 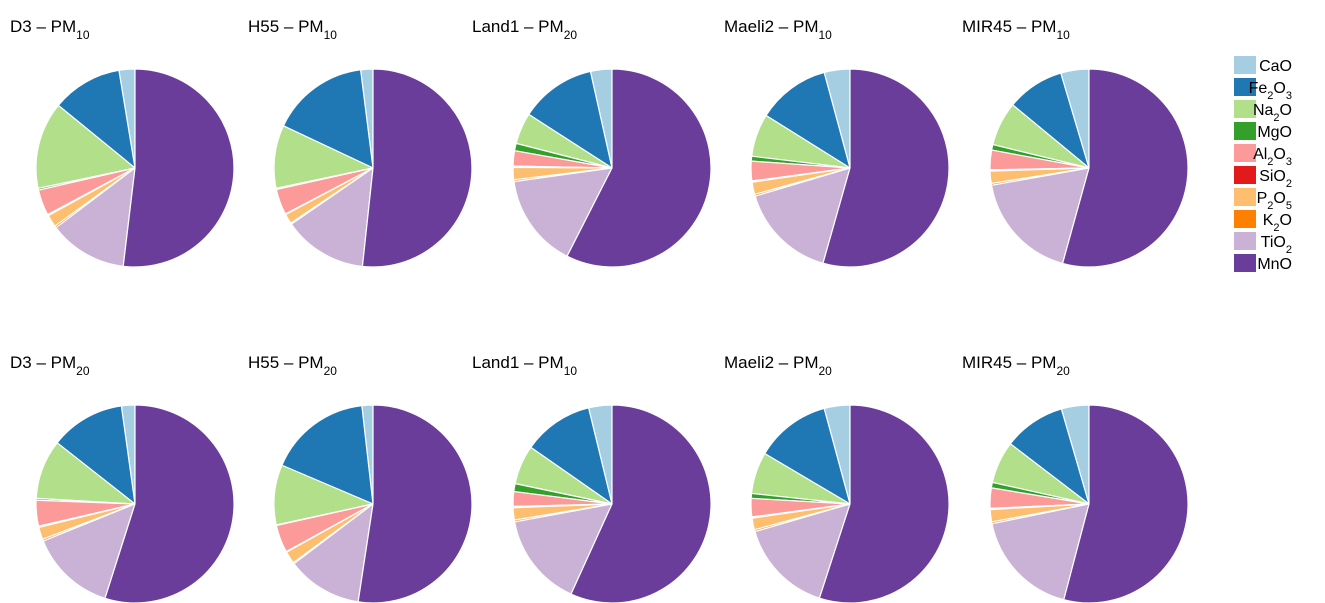 What do you see at coordinates (1272, 113) in the screenshot?
I see `legend-label: Na2O` at bounding box center [1272, 113].